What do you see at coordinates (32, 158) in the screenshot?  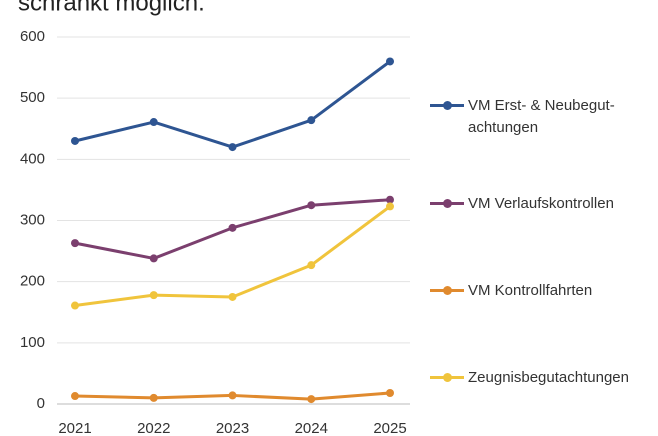 I see `y-tick-label: 400` at bounding box center [32, 158].